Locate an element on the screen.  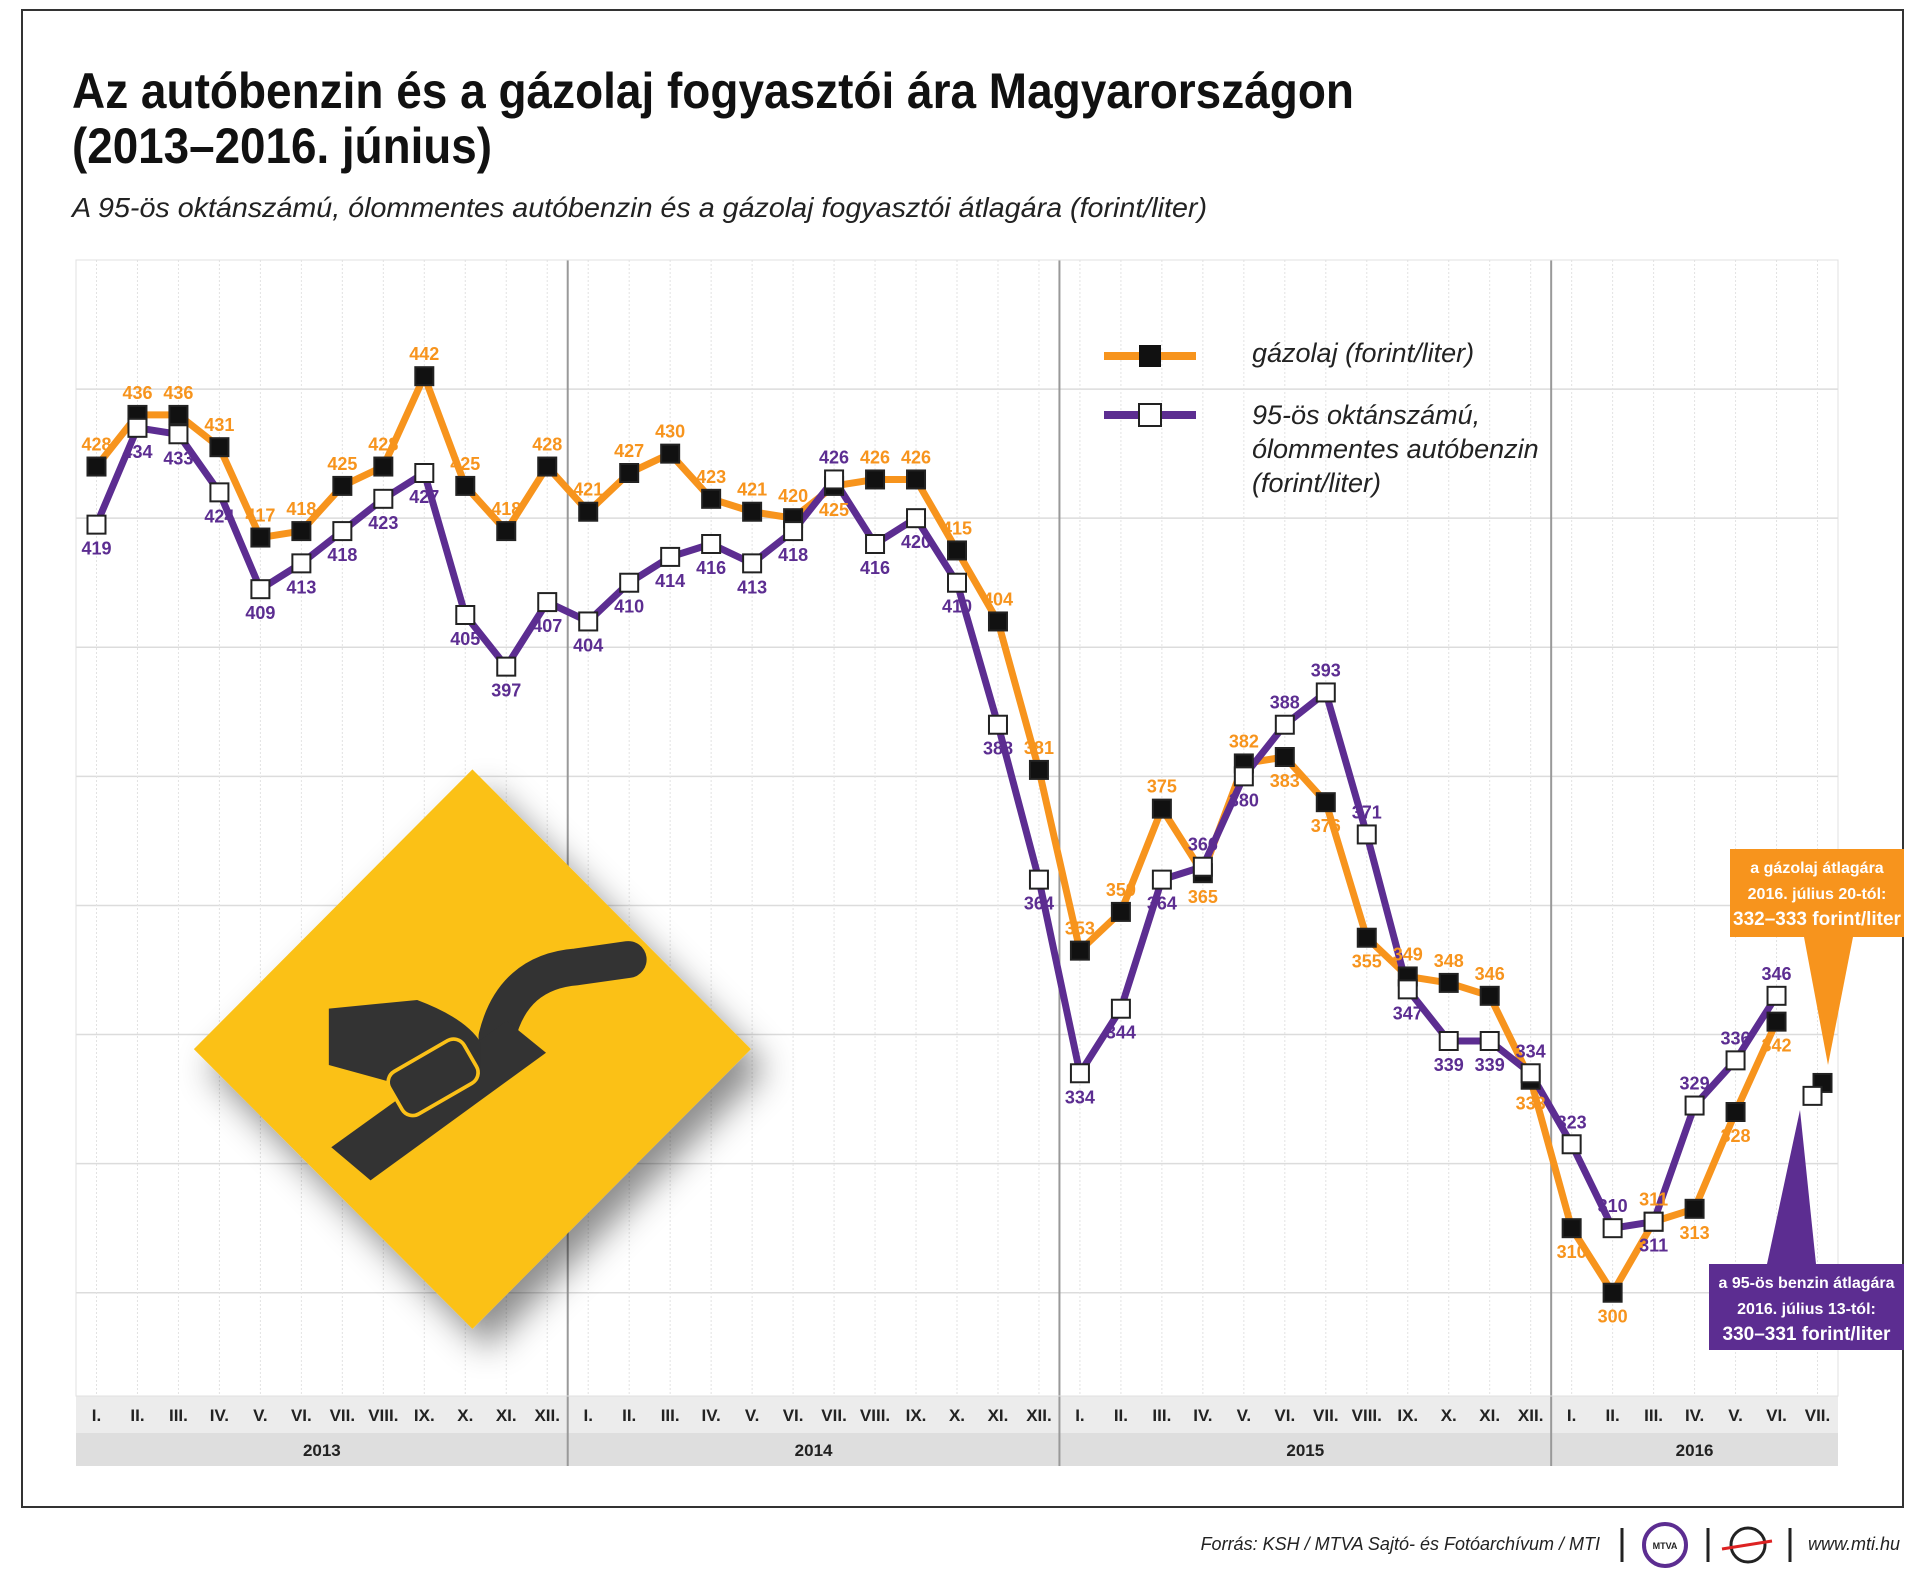
data-label: 433 is located at coordinates (178, 458).